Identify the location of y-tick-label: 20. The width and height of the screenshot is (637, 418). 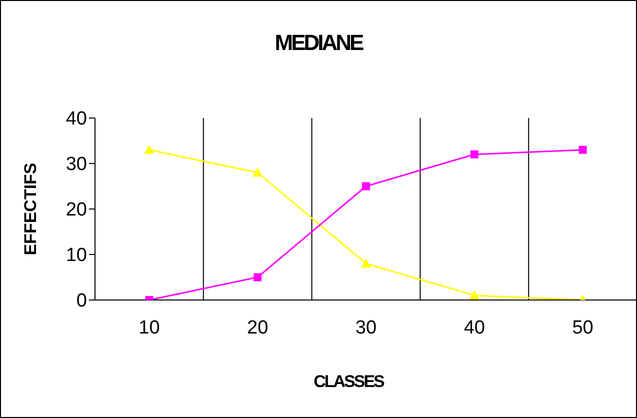
(76, 210).